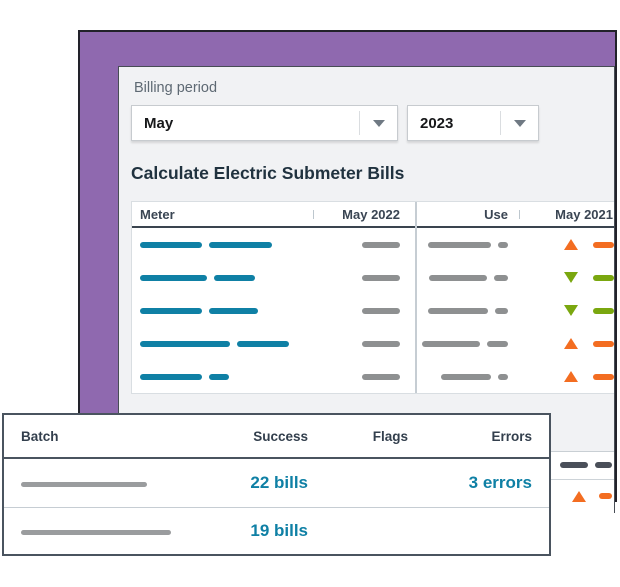 This screenshot has width=620, height=587. Describe the element at coordinates (159, 123) in the screenshot. I see `billing-month-value: May` at that location.